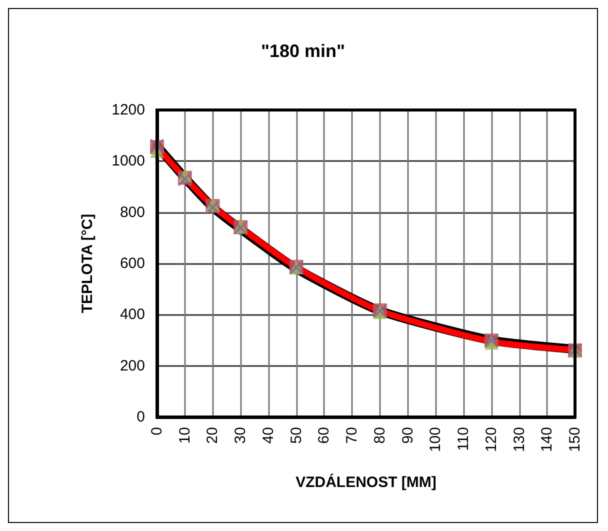  Describe the element at coordinates (303, 51) in the screenshot. I see `chart-title: "180 min"` at that location.